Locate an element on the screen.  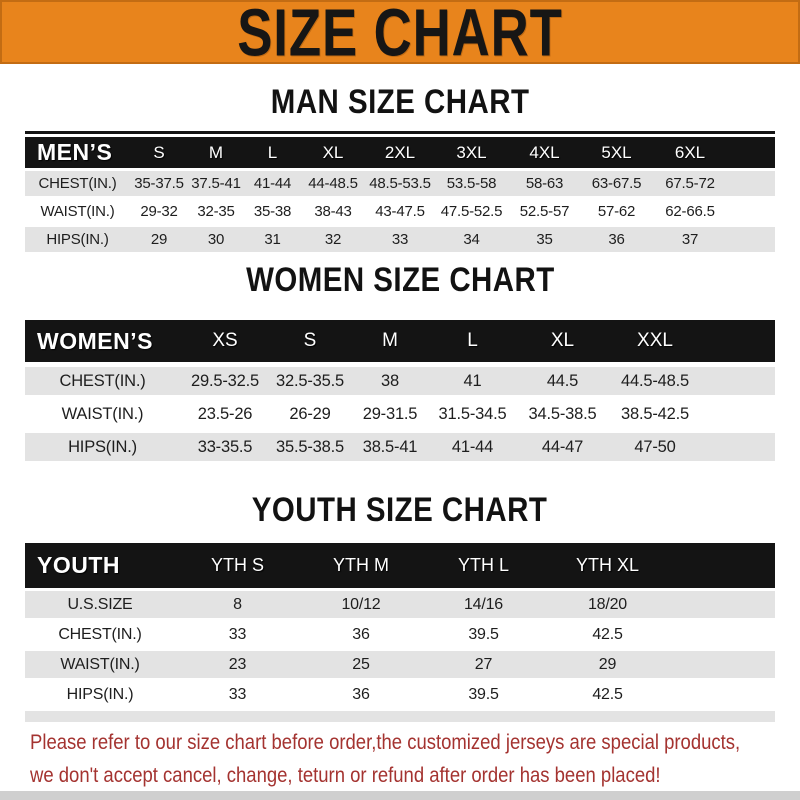
table-cell: 18/20 is located at coordinates (607, 604).